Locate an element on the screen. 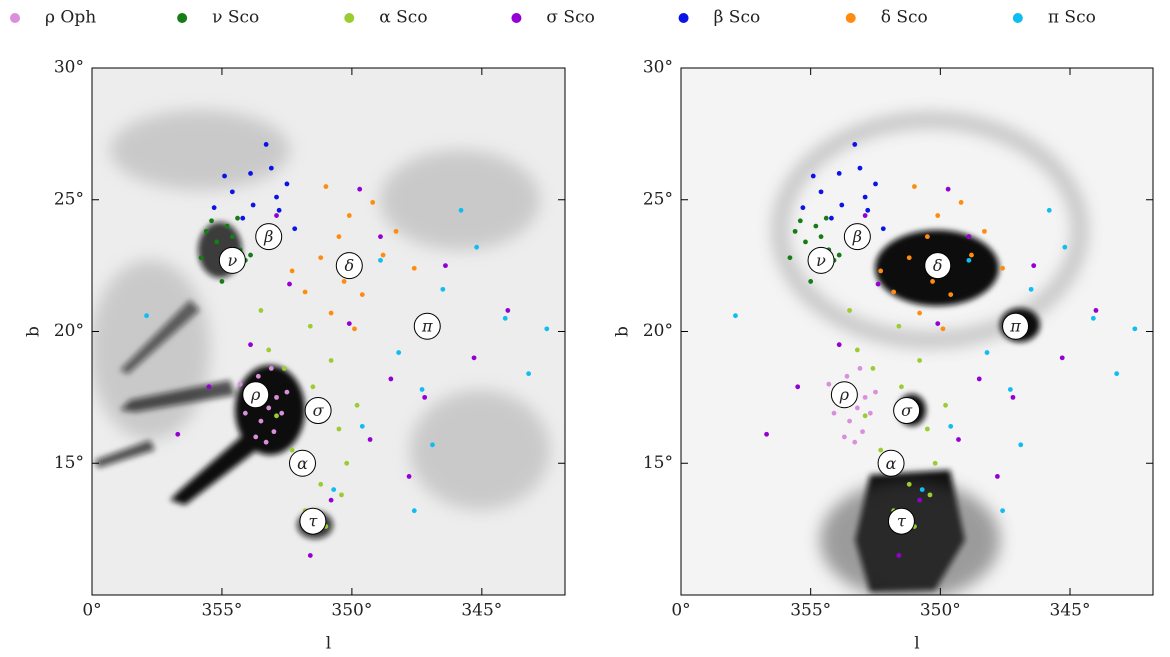  x-tick-label: 350° is located at coordinates (351, 611).